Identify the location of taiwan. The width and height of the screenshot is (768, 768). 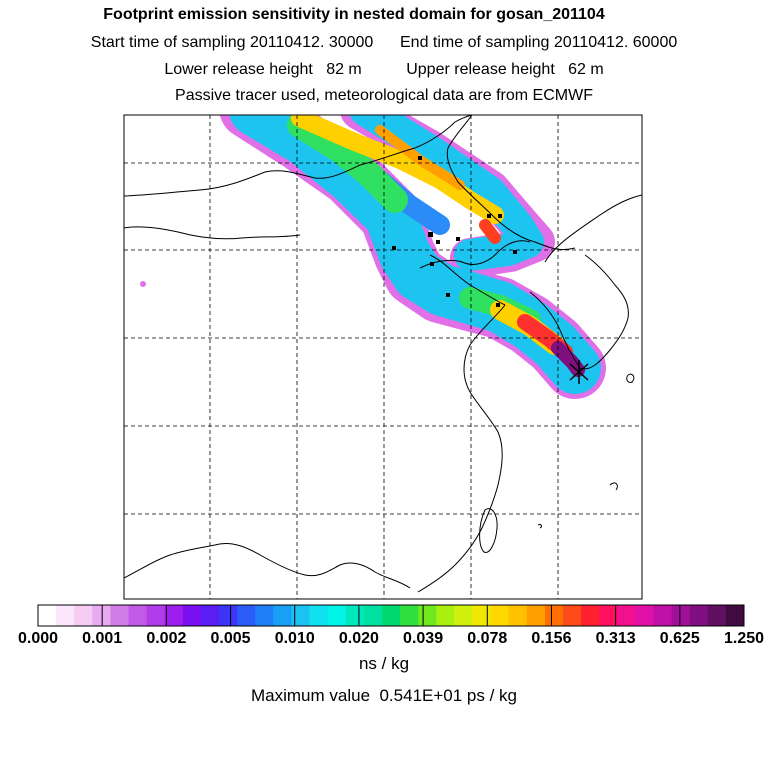
(488, 530).